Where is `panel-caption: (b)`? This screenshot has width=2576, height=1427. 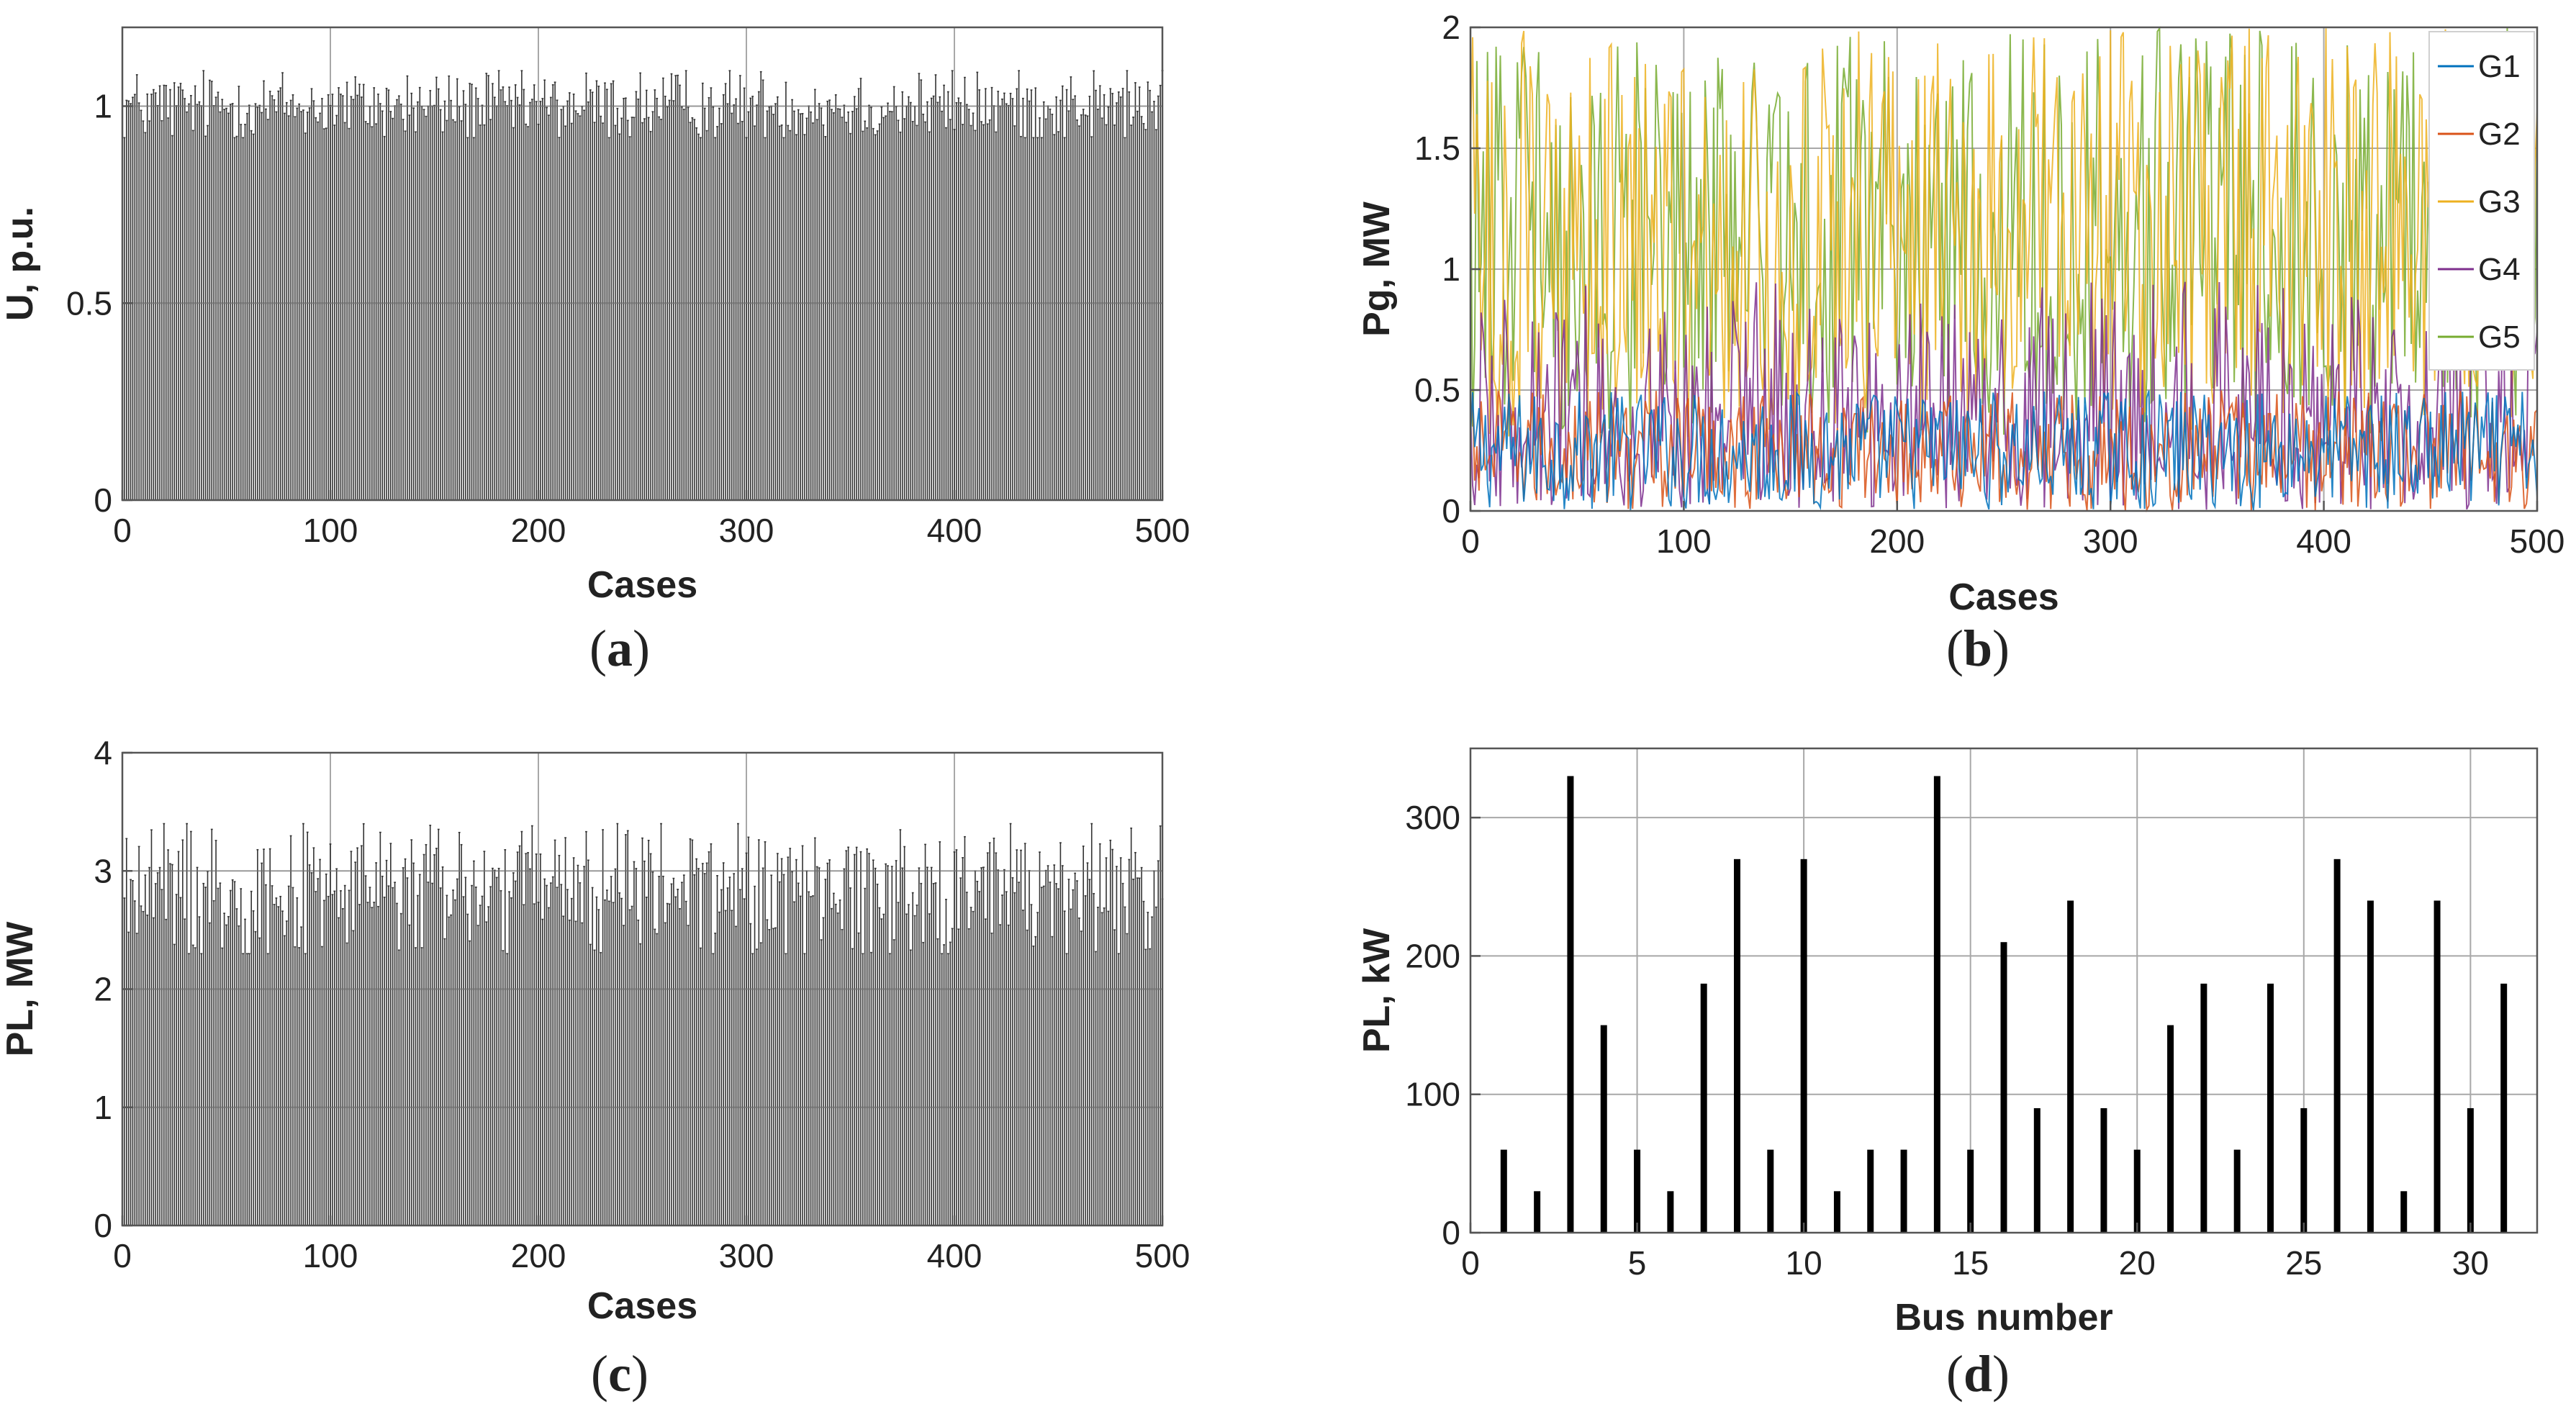
panel-caption: (b) is located at coordinates (1978, 649).